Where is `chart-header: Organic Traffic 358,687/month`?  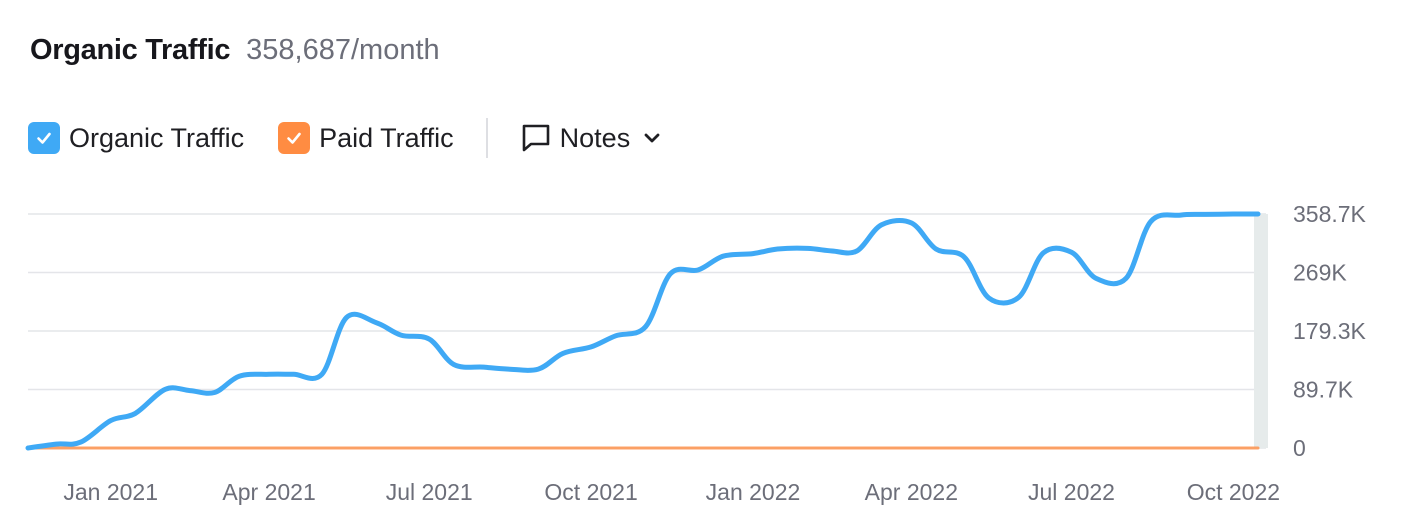
chart-header: Organic Traffic 358,687/month is located at coordinates (235, 50).